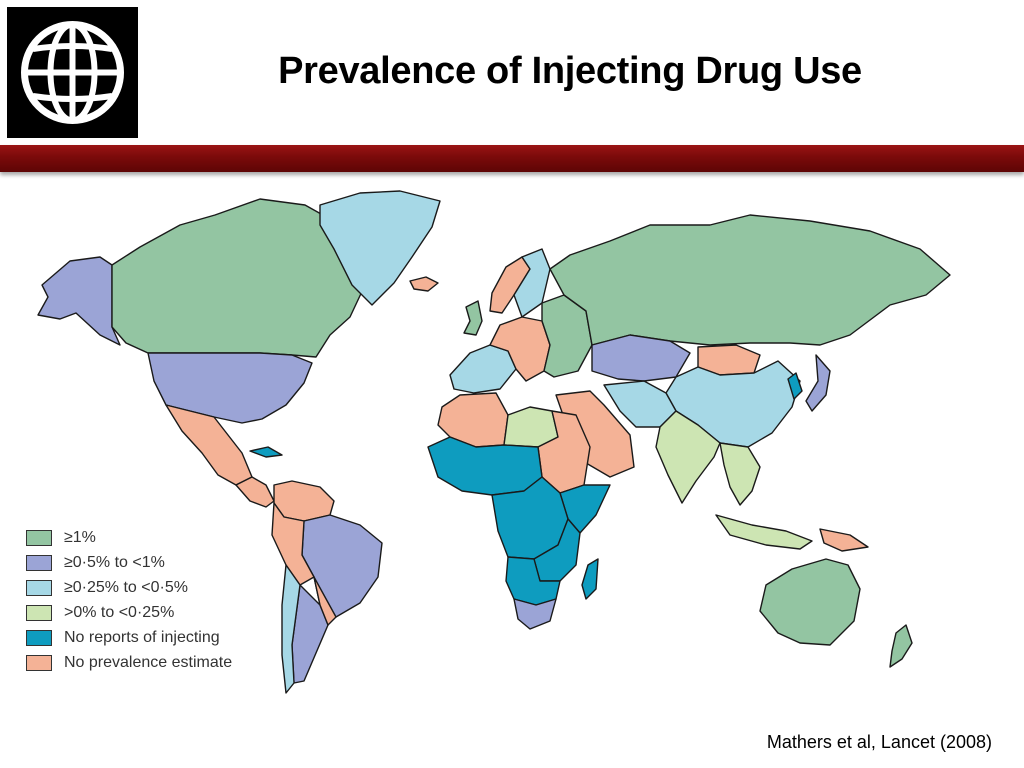  I want to click on globe-icon, so click(72, 72).